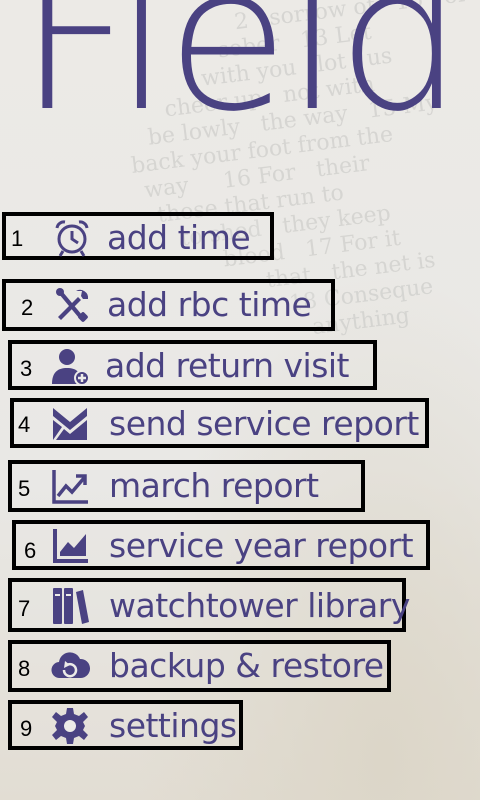 The width and height of the screenshot is (480, 800). I want to click on menu-item-label: backup & restore, so click(246, 665).